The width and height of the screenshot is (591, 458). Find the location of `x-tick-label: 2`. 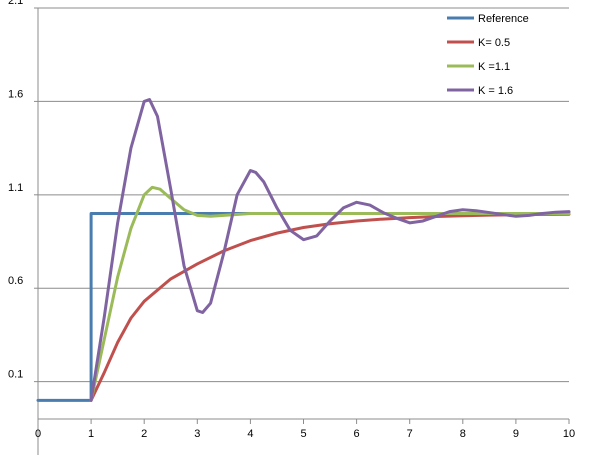

x-tick-label: 2 is located at coordinates (144, 434).